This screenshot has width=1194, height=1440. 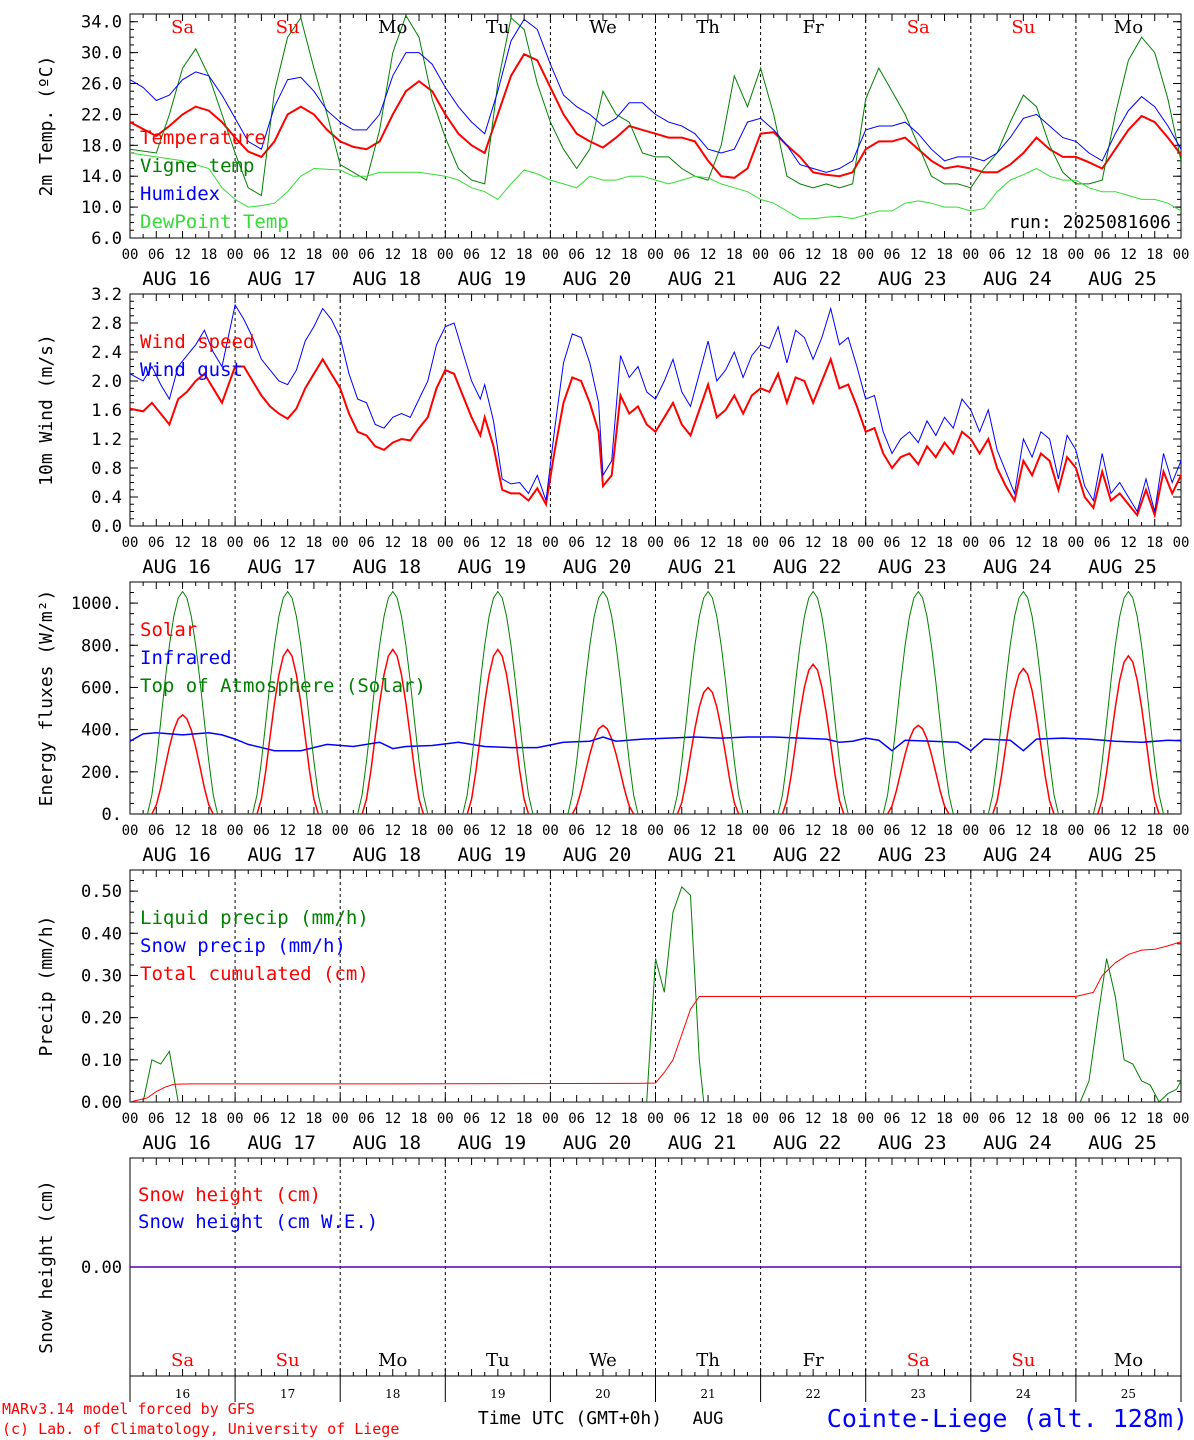 I want to click on y-tick-label: 22.0, so click(x=101, y=115).